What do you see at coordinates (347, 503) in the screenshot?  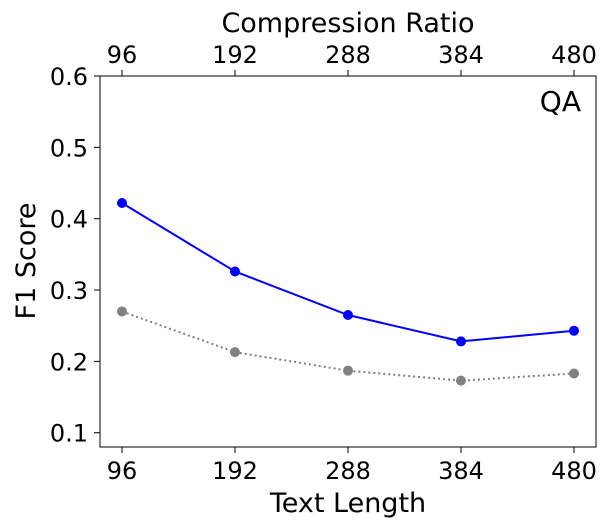 I see `x-axis-label: Text Length` at bounding box center [347, 503].